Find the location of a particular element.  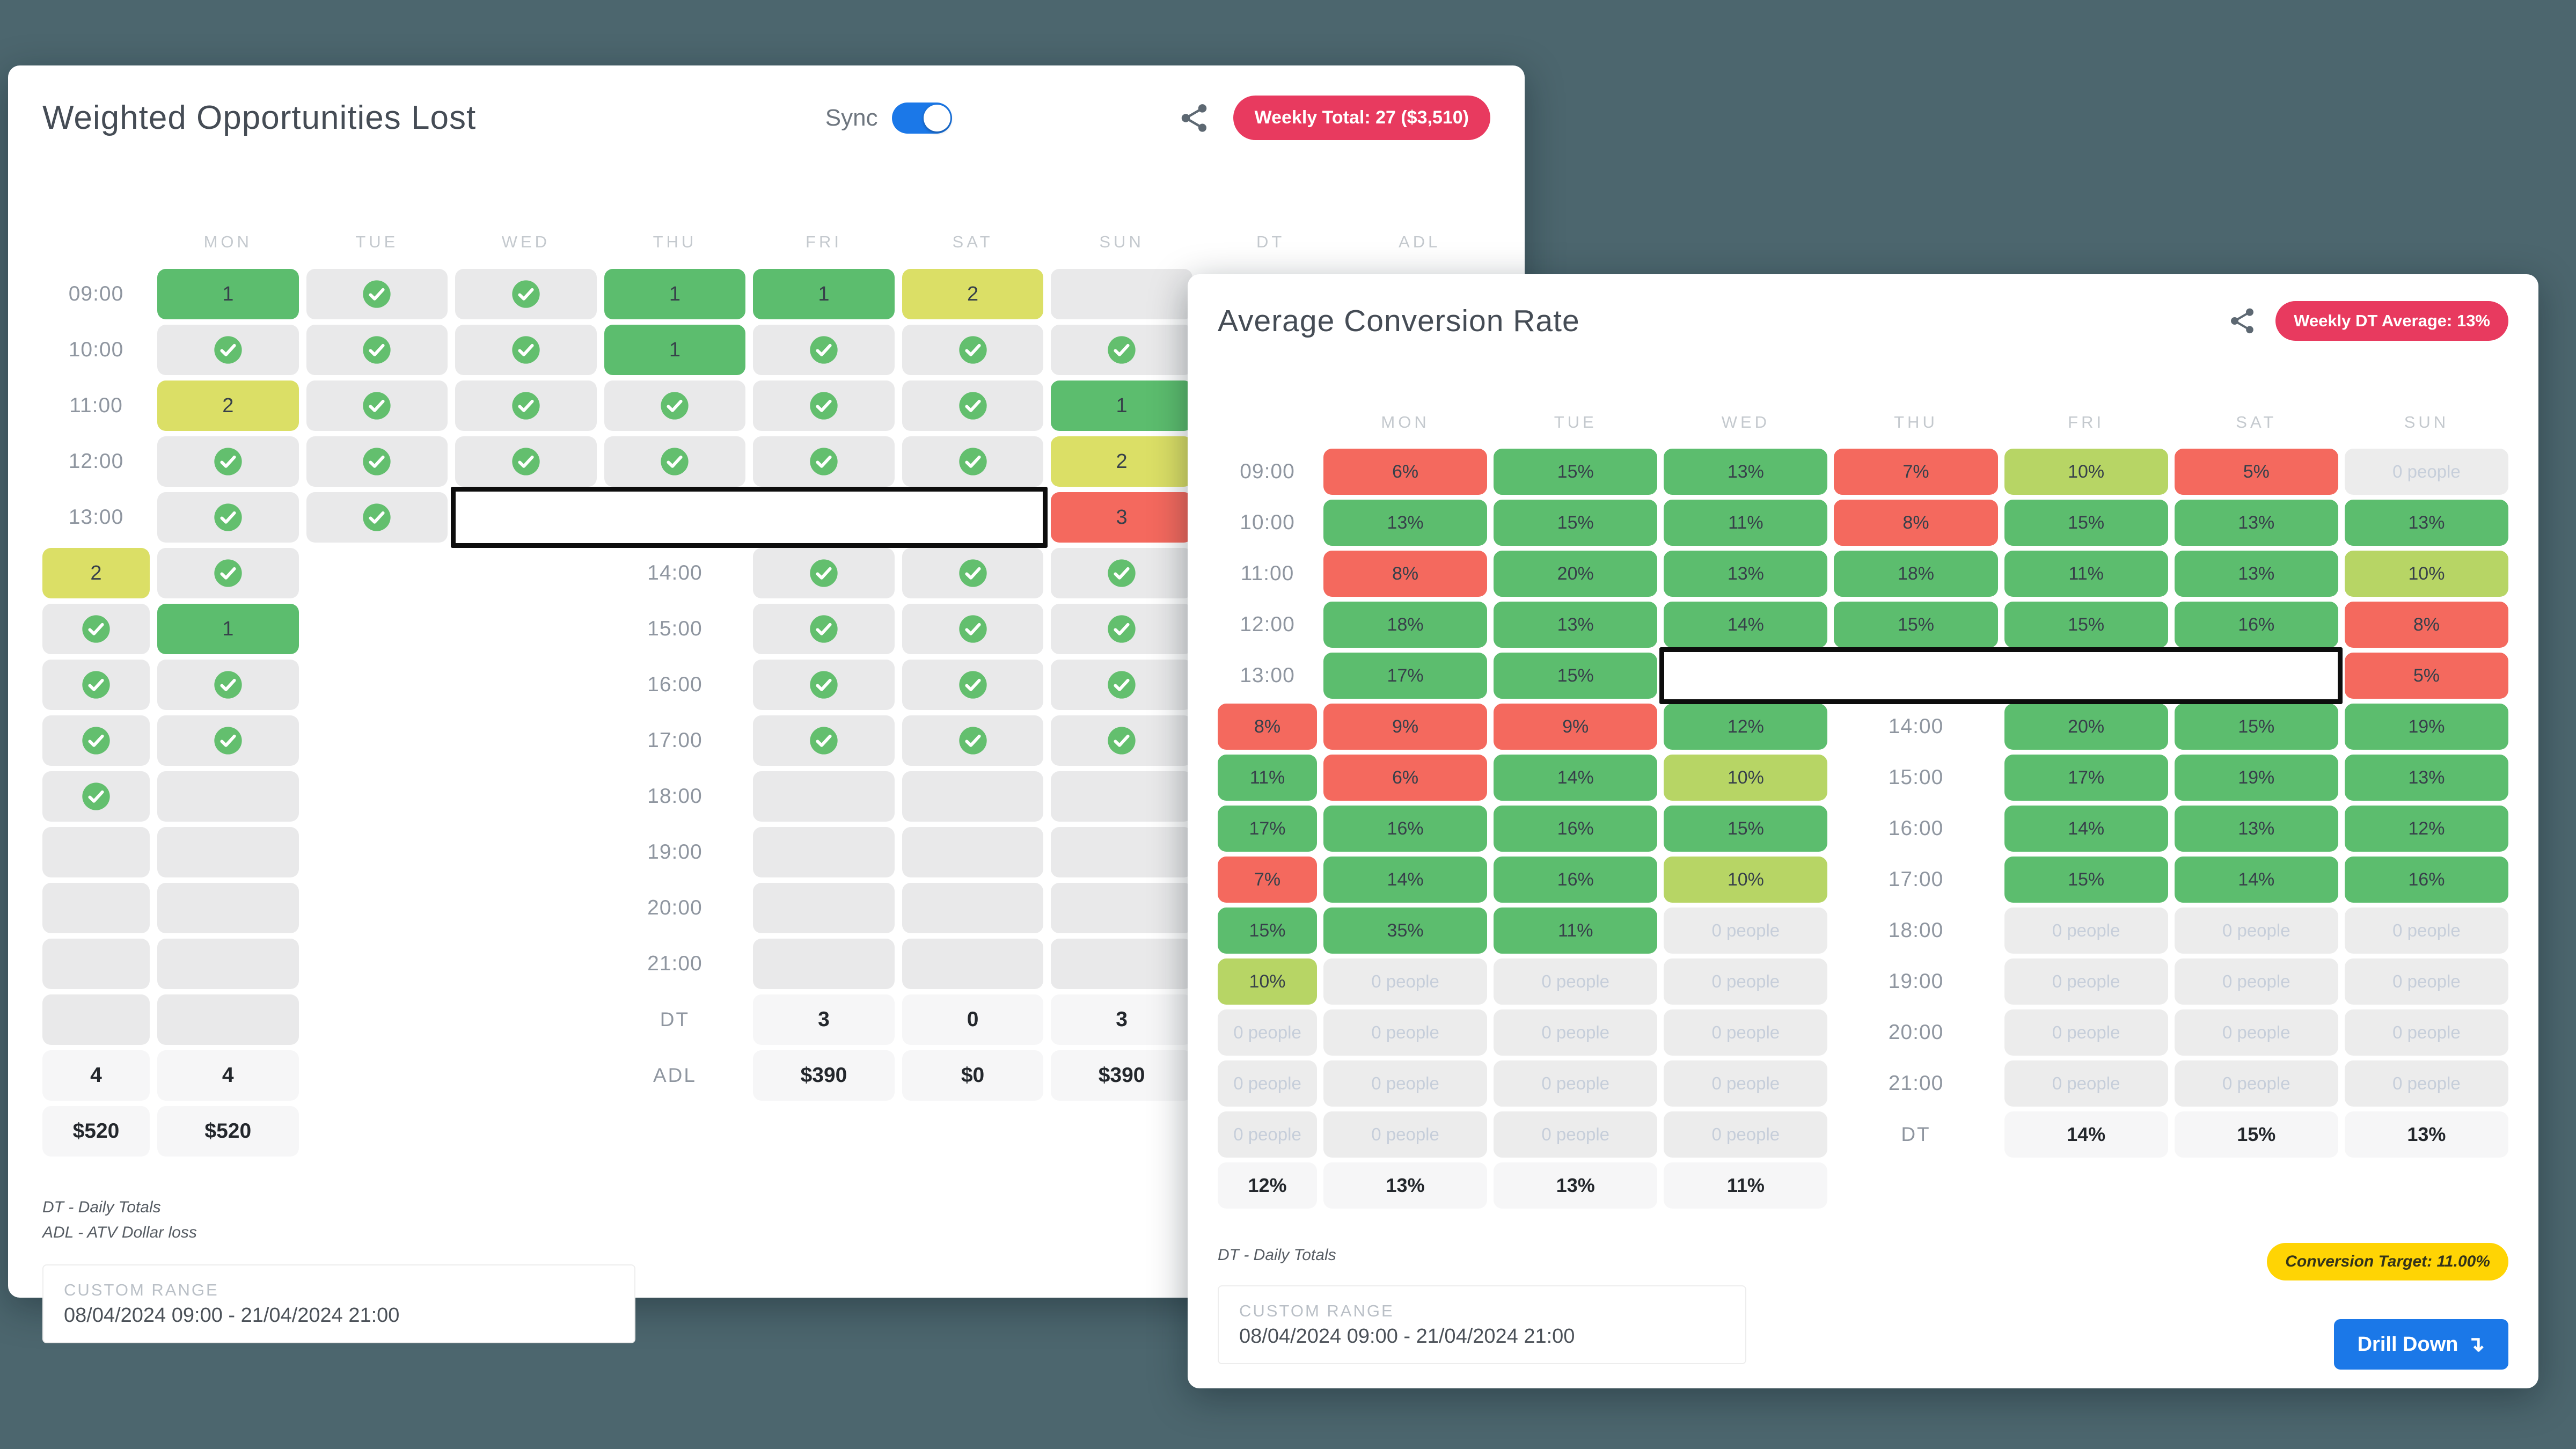

value-cell: 19% is located at coordinates (2256, 778).